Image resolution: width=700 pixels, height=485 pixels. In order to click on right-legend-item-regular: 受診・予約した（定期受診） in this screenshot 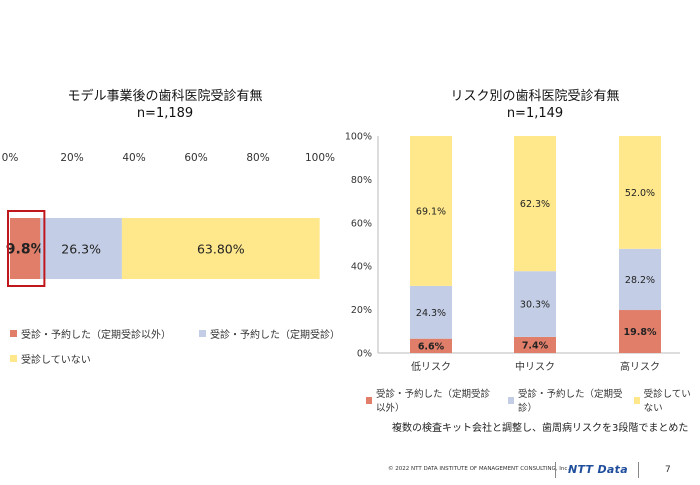, I will do `click(565, 400)`.